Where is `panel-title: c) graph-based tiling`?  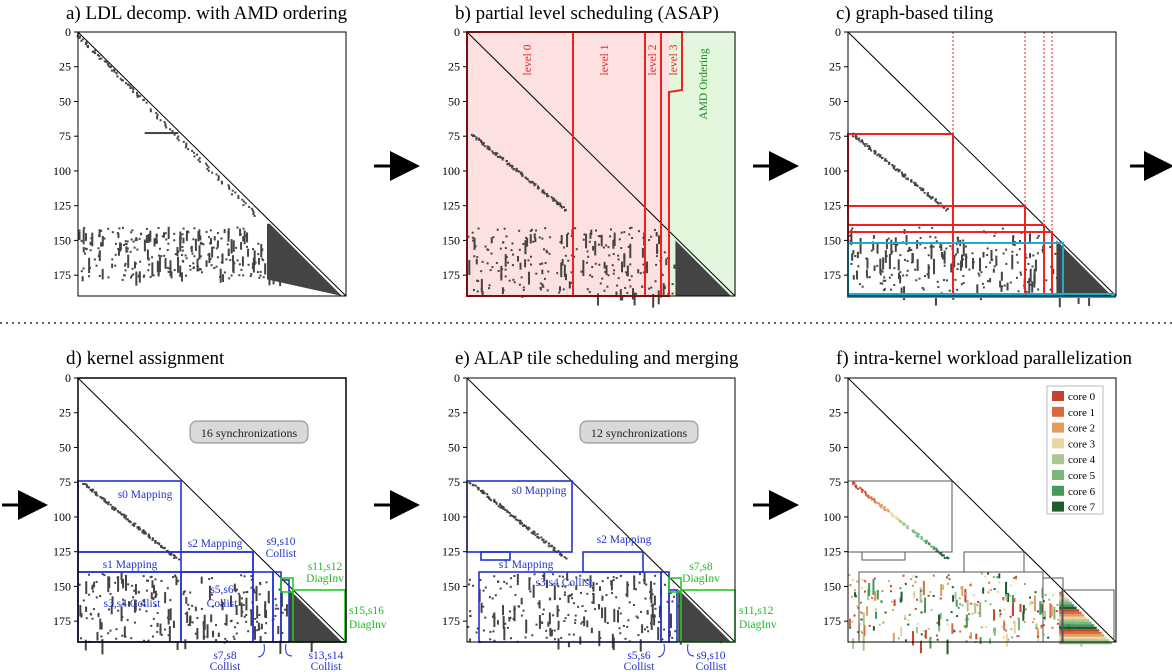
panel-title: c) graph-based tiling is located at coordinates (915, 13).